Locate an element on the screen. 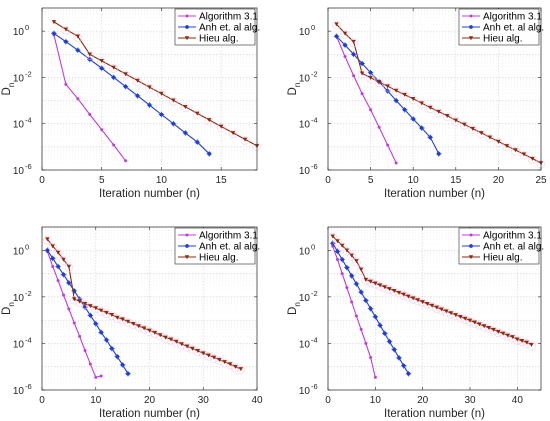 The image size is (550, 421). y-tick-exponent: -2 is located at coordinates (28, 73).